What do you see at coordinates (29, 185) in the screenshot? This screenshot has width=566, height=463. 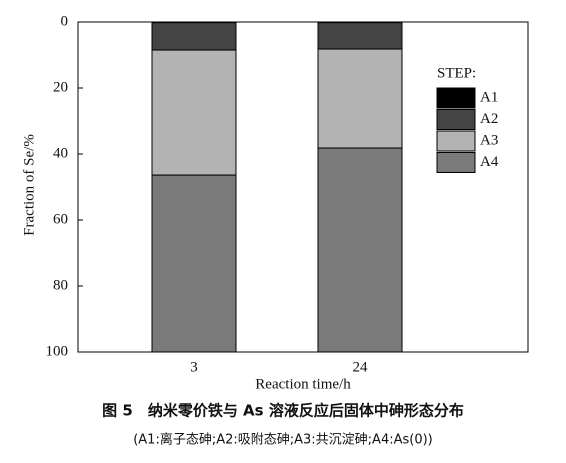 I see `y-axis-label: Fraction of Se/%` at bounding box center [29, 185].